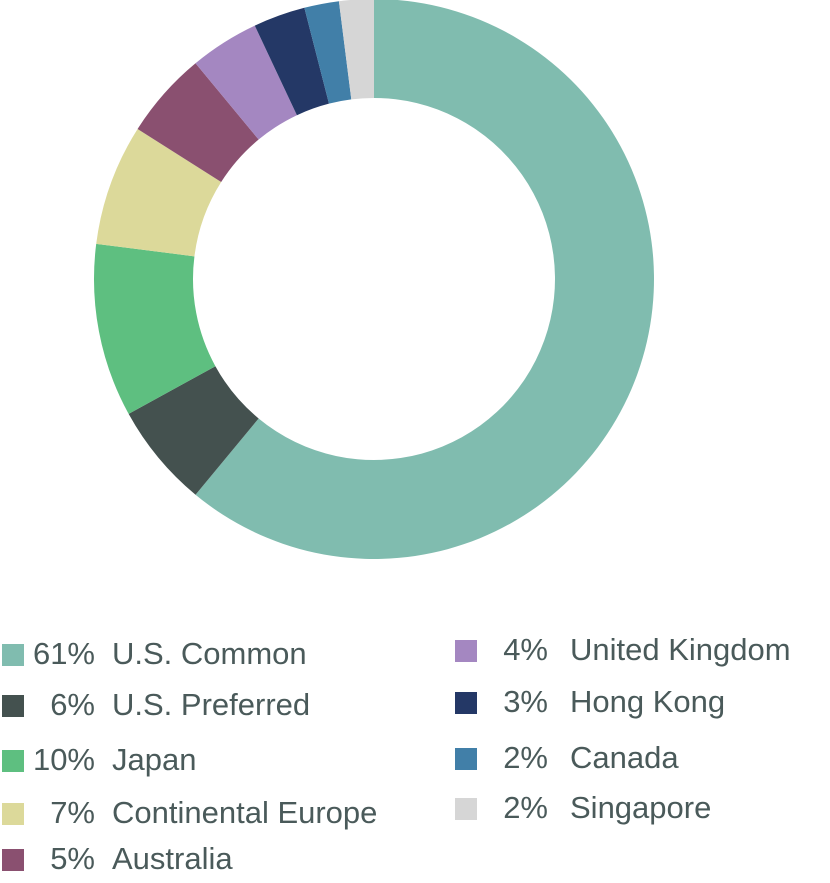 The width and height of the screenshot is (830, 883). Describe the element at coordinates (72, 812) in the screenshot. I see `legend-value: 7%` at that location.